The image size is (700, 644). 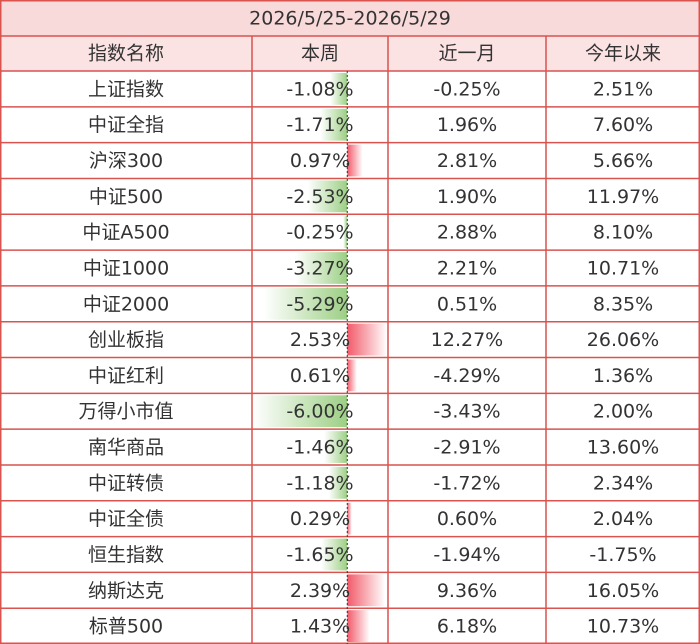 I want to click on cell: 1.36%, so click(x=623, y=376).